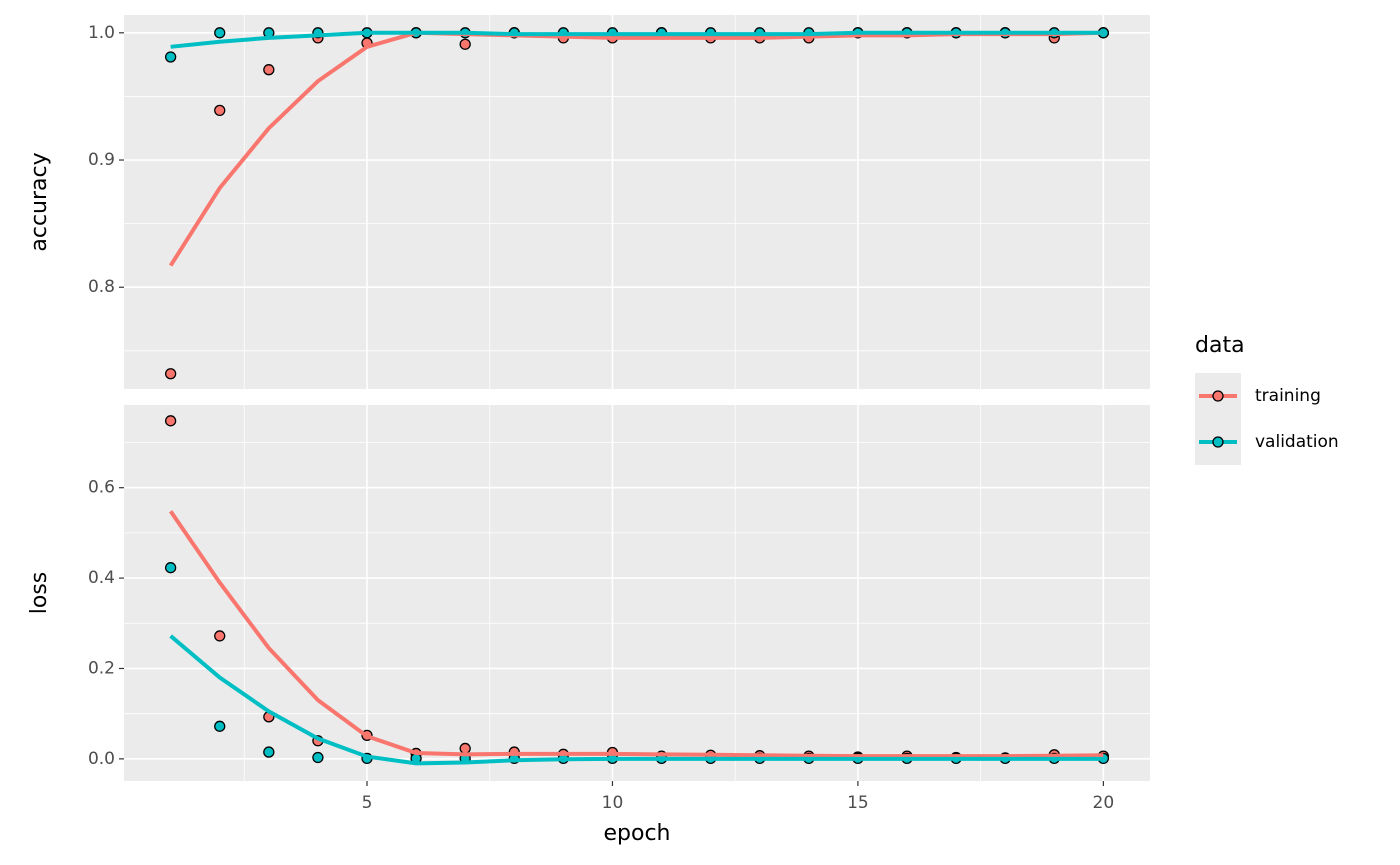  Describe the element at coordinates (101, 33) in the screenshot. I see `y-tick-label: 1.0` at that location.